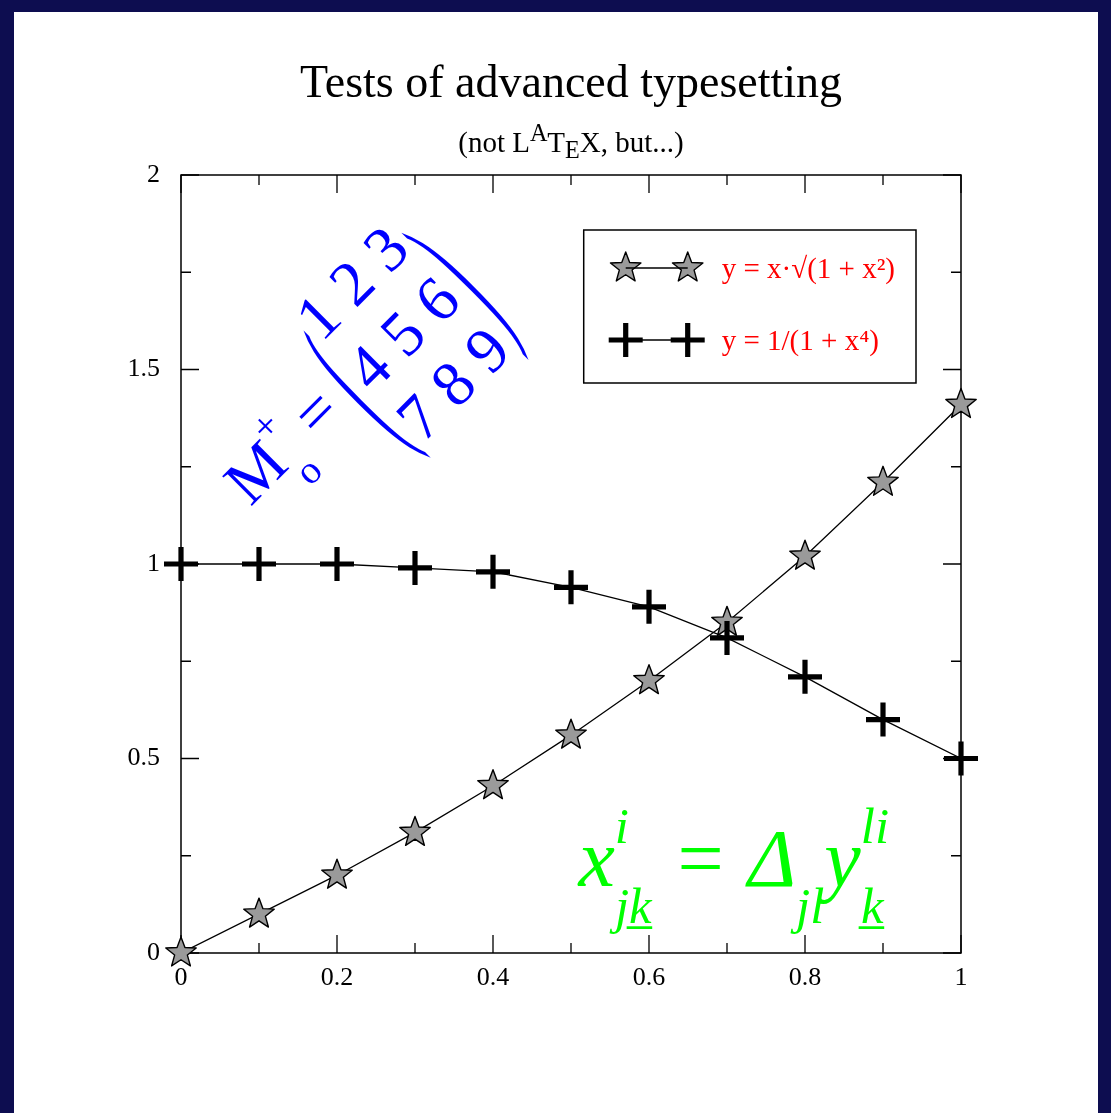  I want to click on x-tick-label: 0.8, so click(805, 977).